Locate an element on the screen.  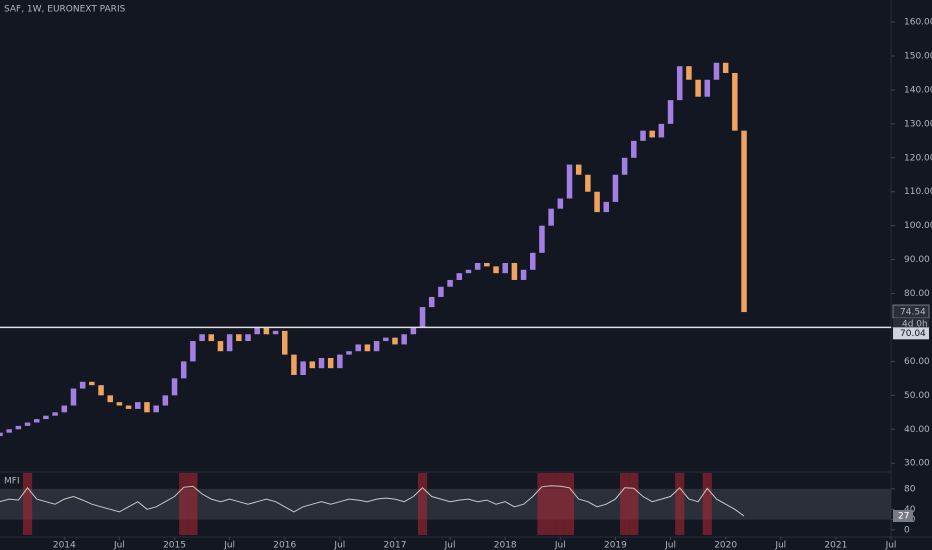
y-tick-label: 90.00 is located at coordinates (917, 260).